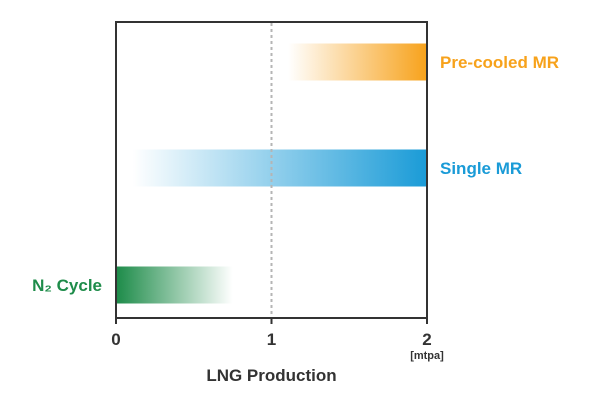  What do you see at coordinates (427, 356) in the screenshot?
I see `x-axis-unit-label: [mtpa]` at bounding box center [427, 356].